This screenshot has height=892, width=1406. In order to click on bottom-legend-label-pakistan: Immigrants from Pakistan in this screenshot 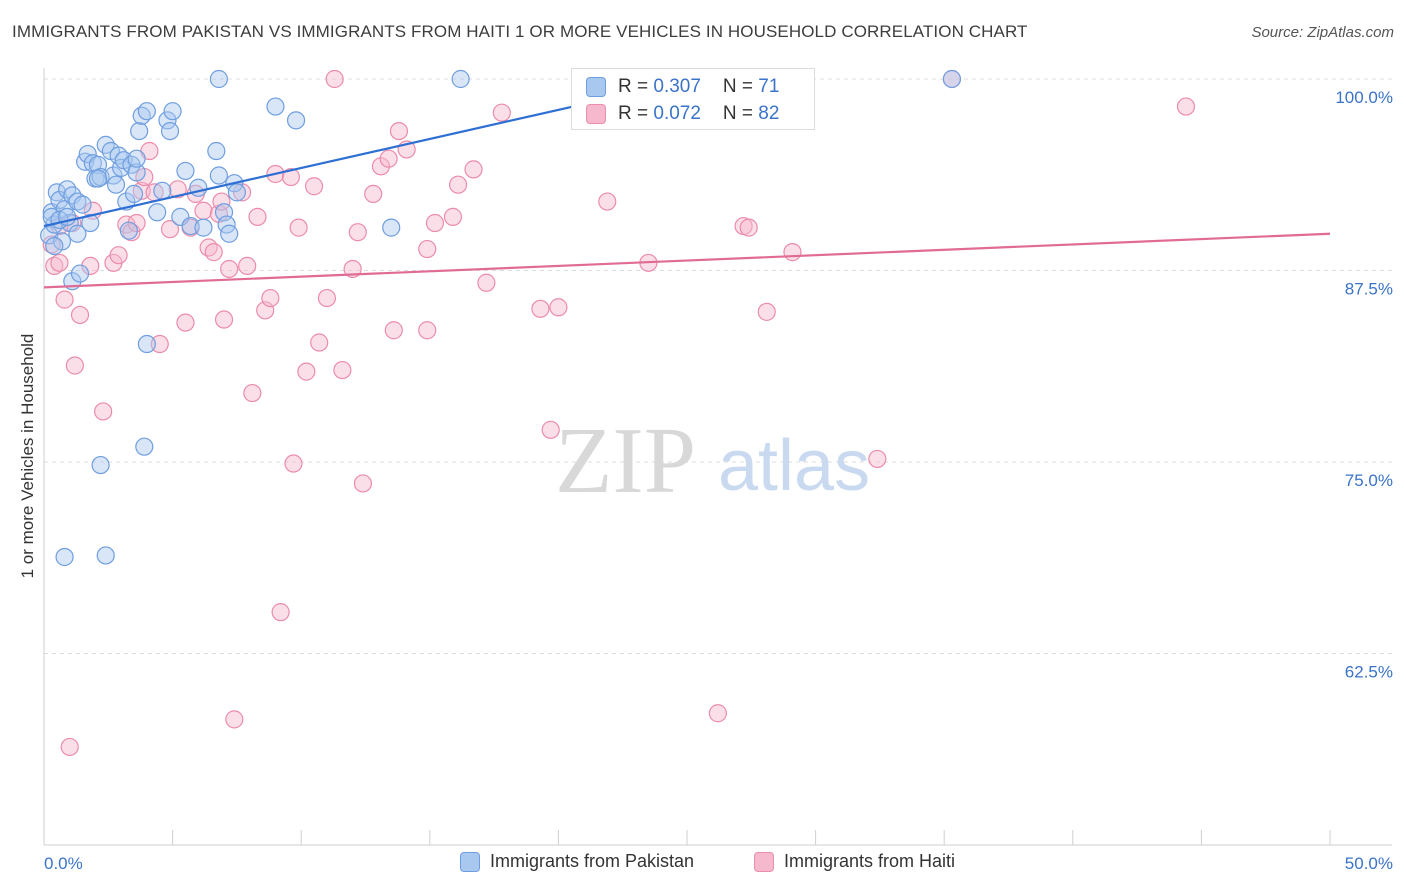, I will do `click(592, 861)`.